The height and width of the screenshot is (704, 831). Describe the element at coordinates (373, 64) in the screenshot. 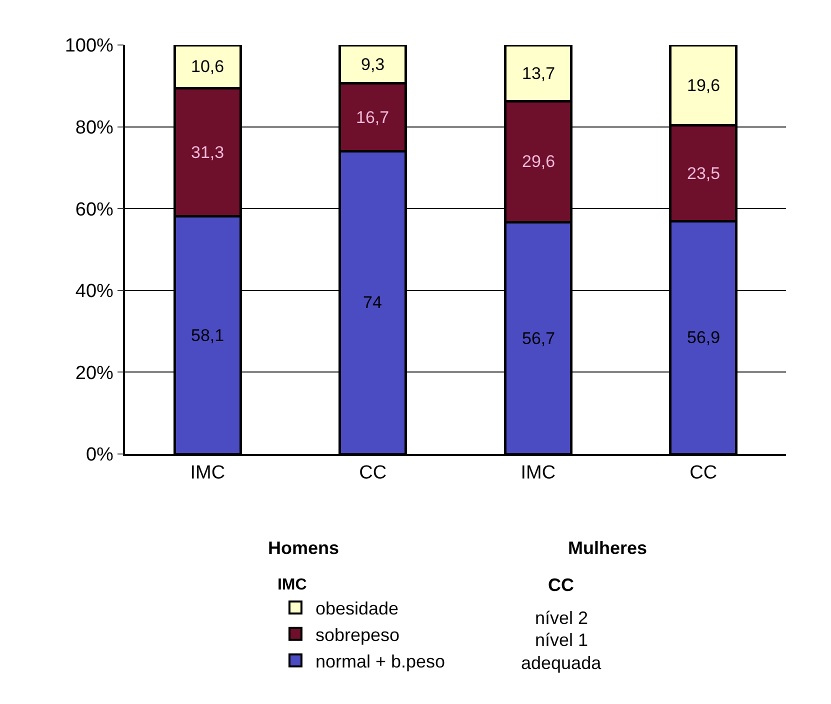

I see `data-label: 9,3` at that location.